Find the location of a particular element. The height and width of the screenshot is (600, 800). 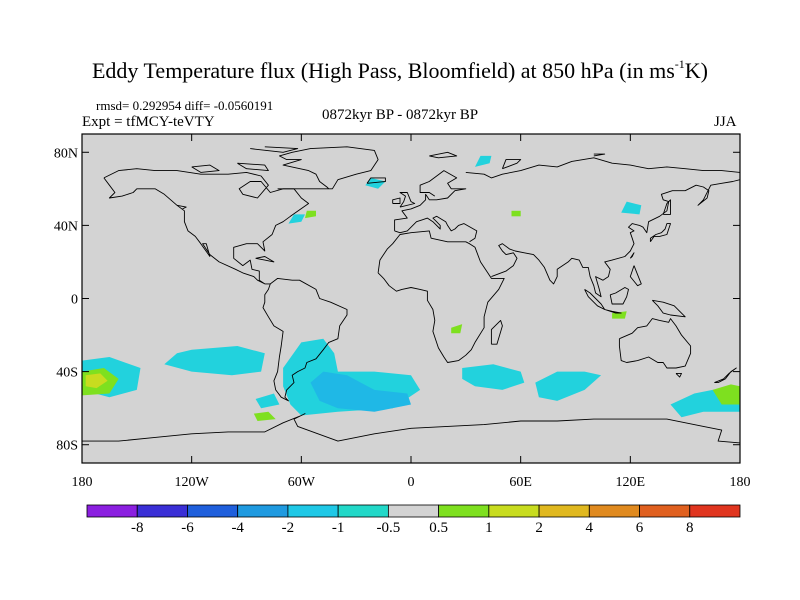

colorbar-label: 0.5 is located at coordinates (438, 528).